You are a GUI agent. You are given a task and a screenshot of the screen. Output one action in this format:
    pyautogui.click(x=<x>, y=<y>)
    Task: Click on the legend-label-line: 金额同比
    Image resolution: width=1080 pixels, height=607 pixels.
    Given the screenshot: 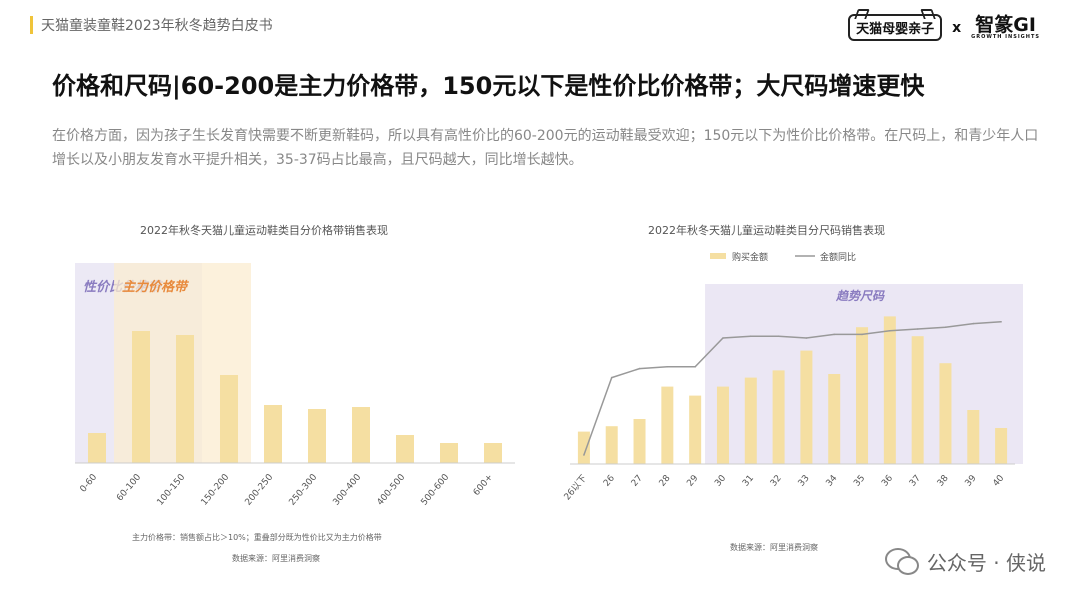 What is the action you would take?
    pyautogui.click(x=838, y=257)
    